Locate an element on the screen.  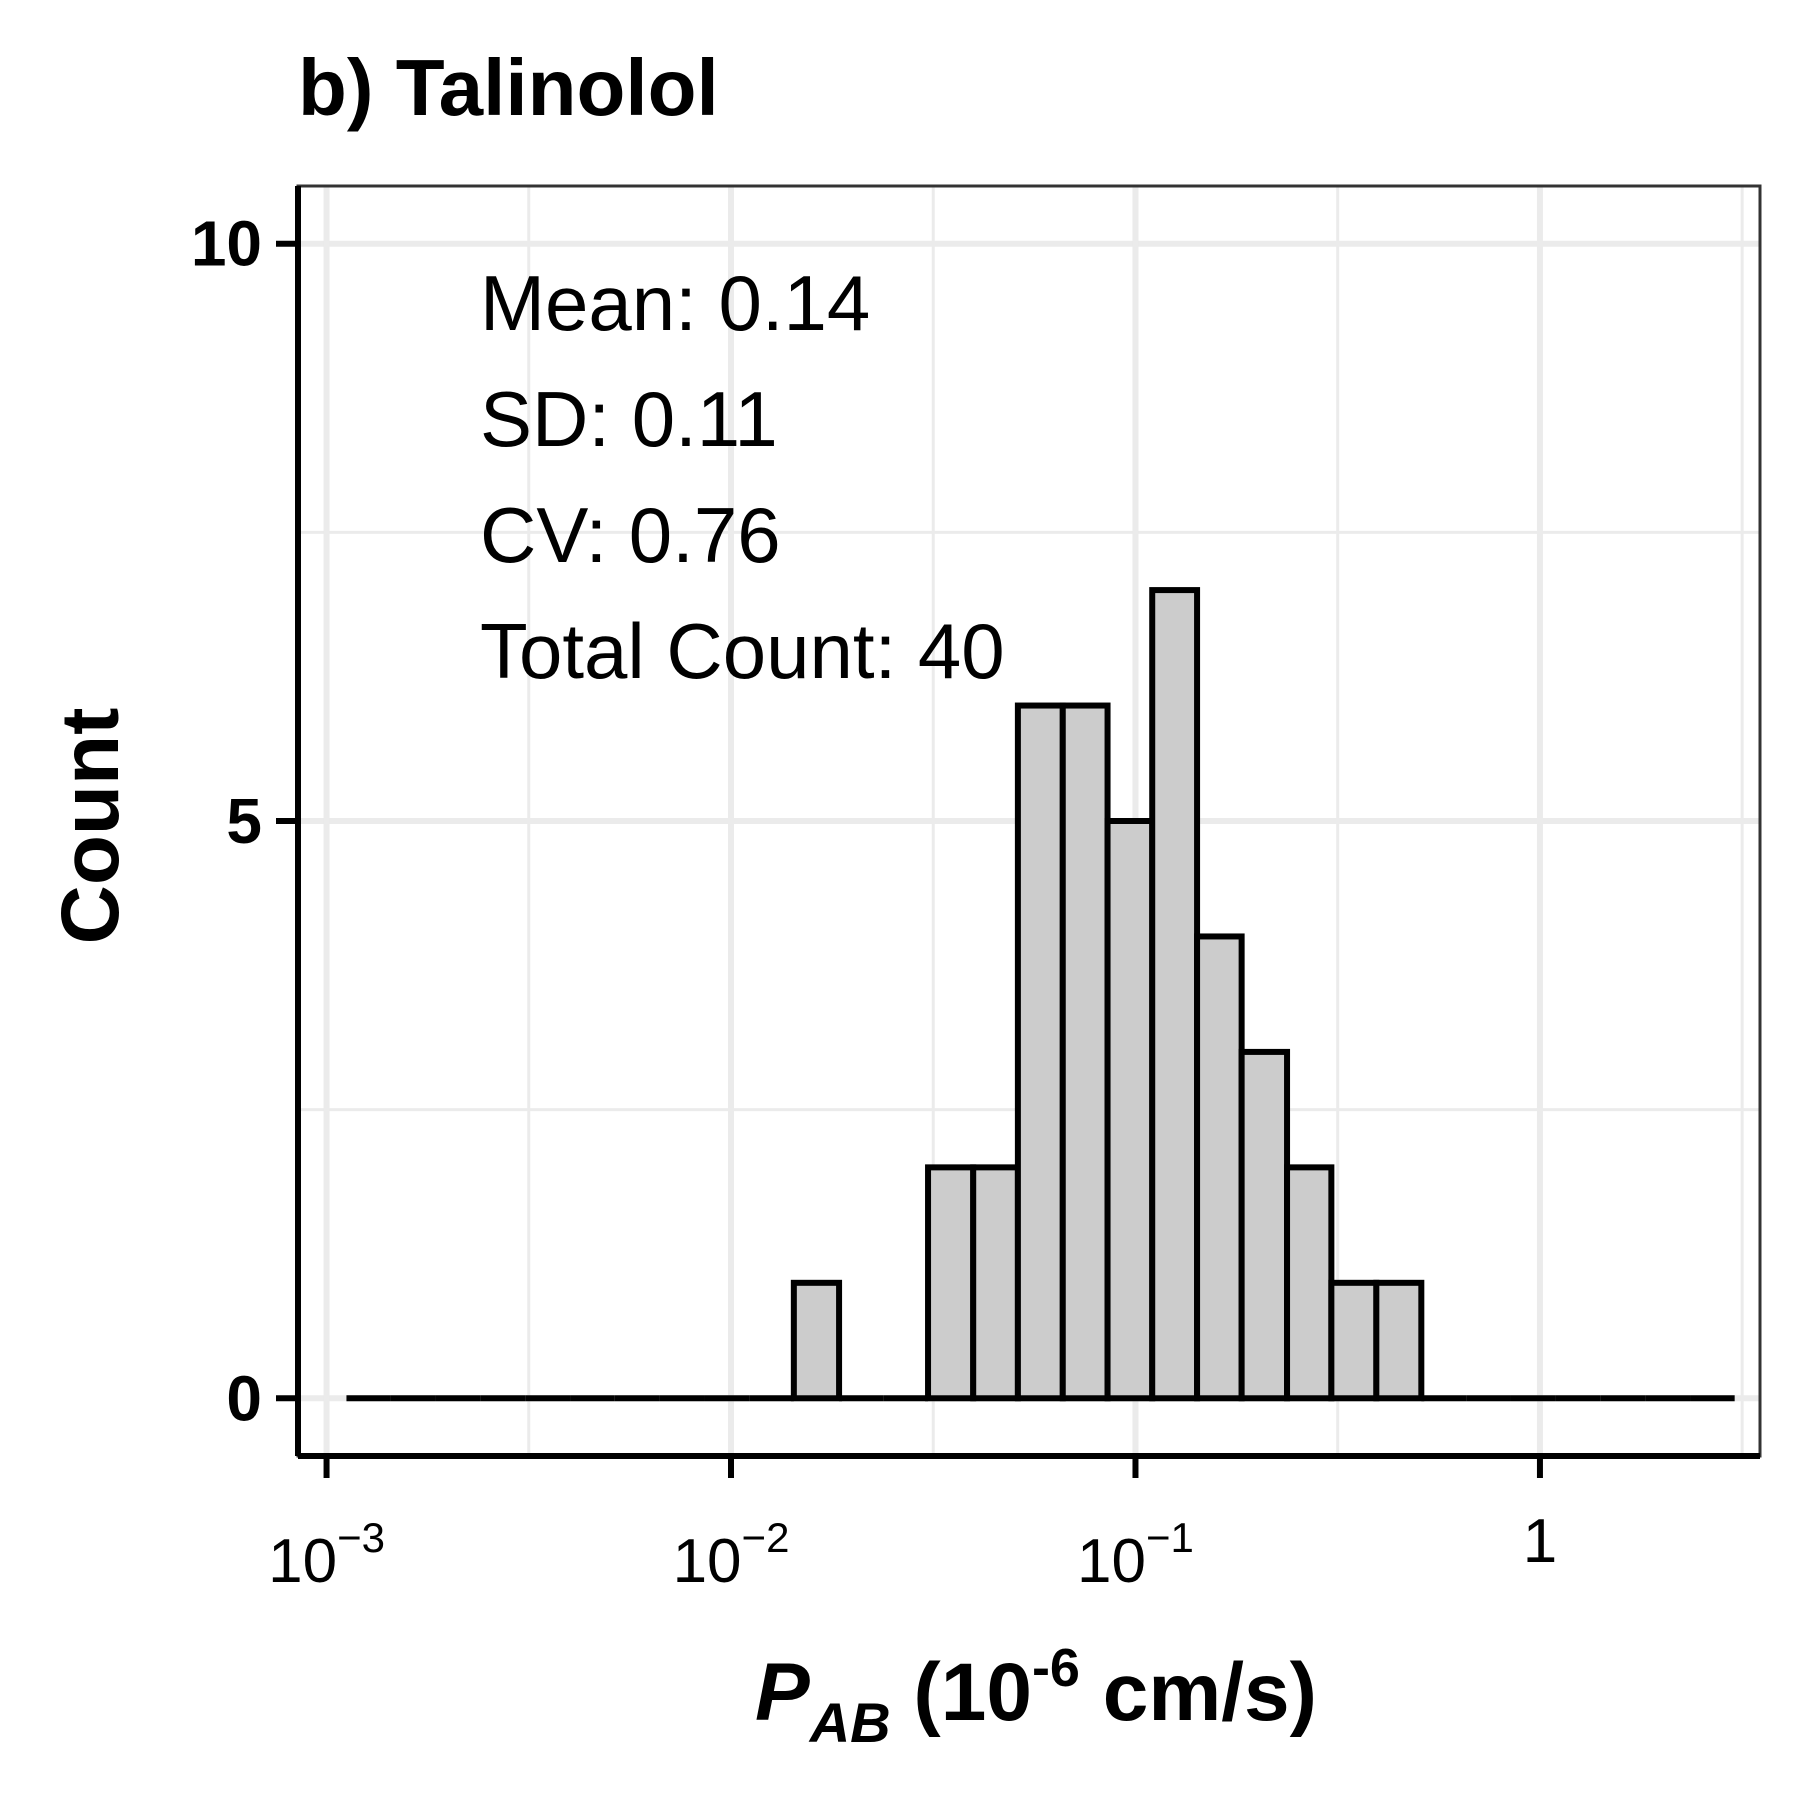
x-axis-label-unit: (10 is located at coordinates (961, 1692).